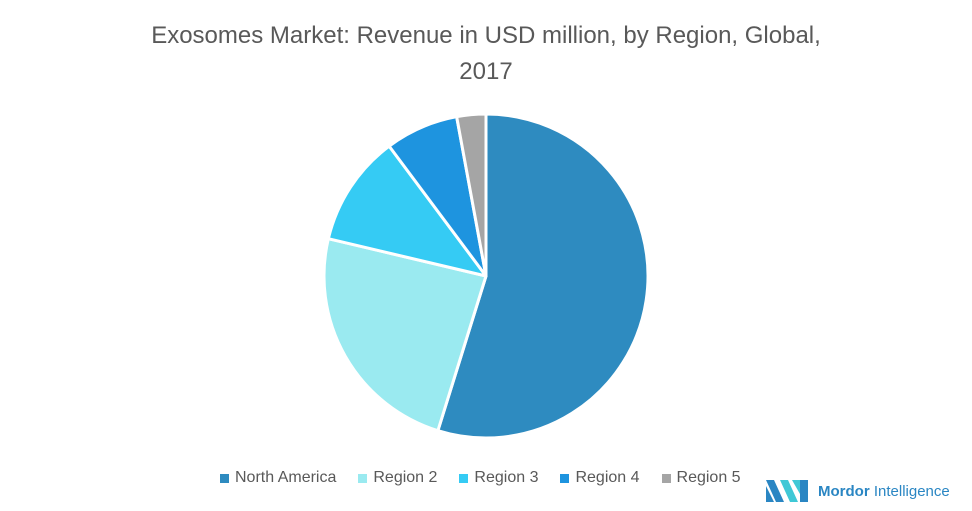 Image resolution: width=972 pixels, height=511 pixels. Describe the element at coordinates (486, 71) in the screenshot. I see `chart-title-line-2: 2017` at that location.